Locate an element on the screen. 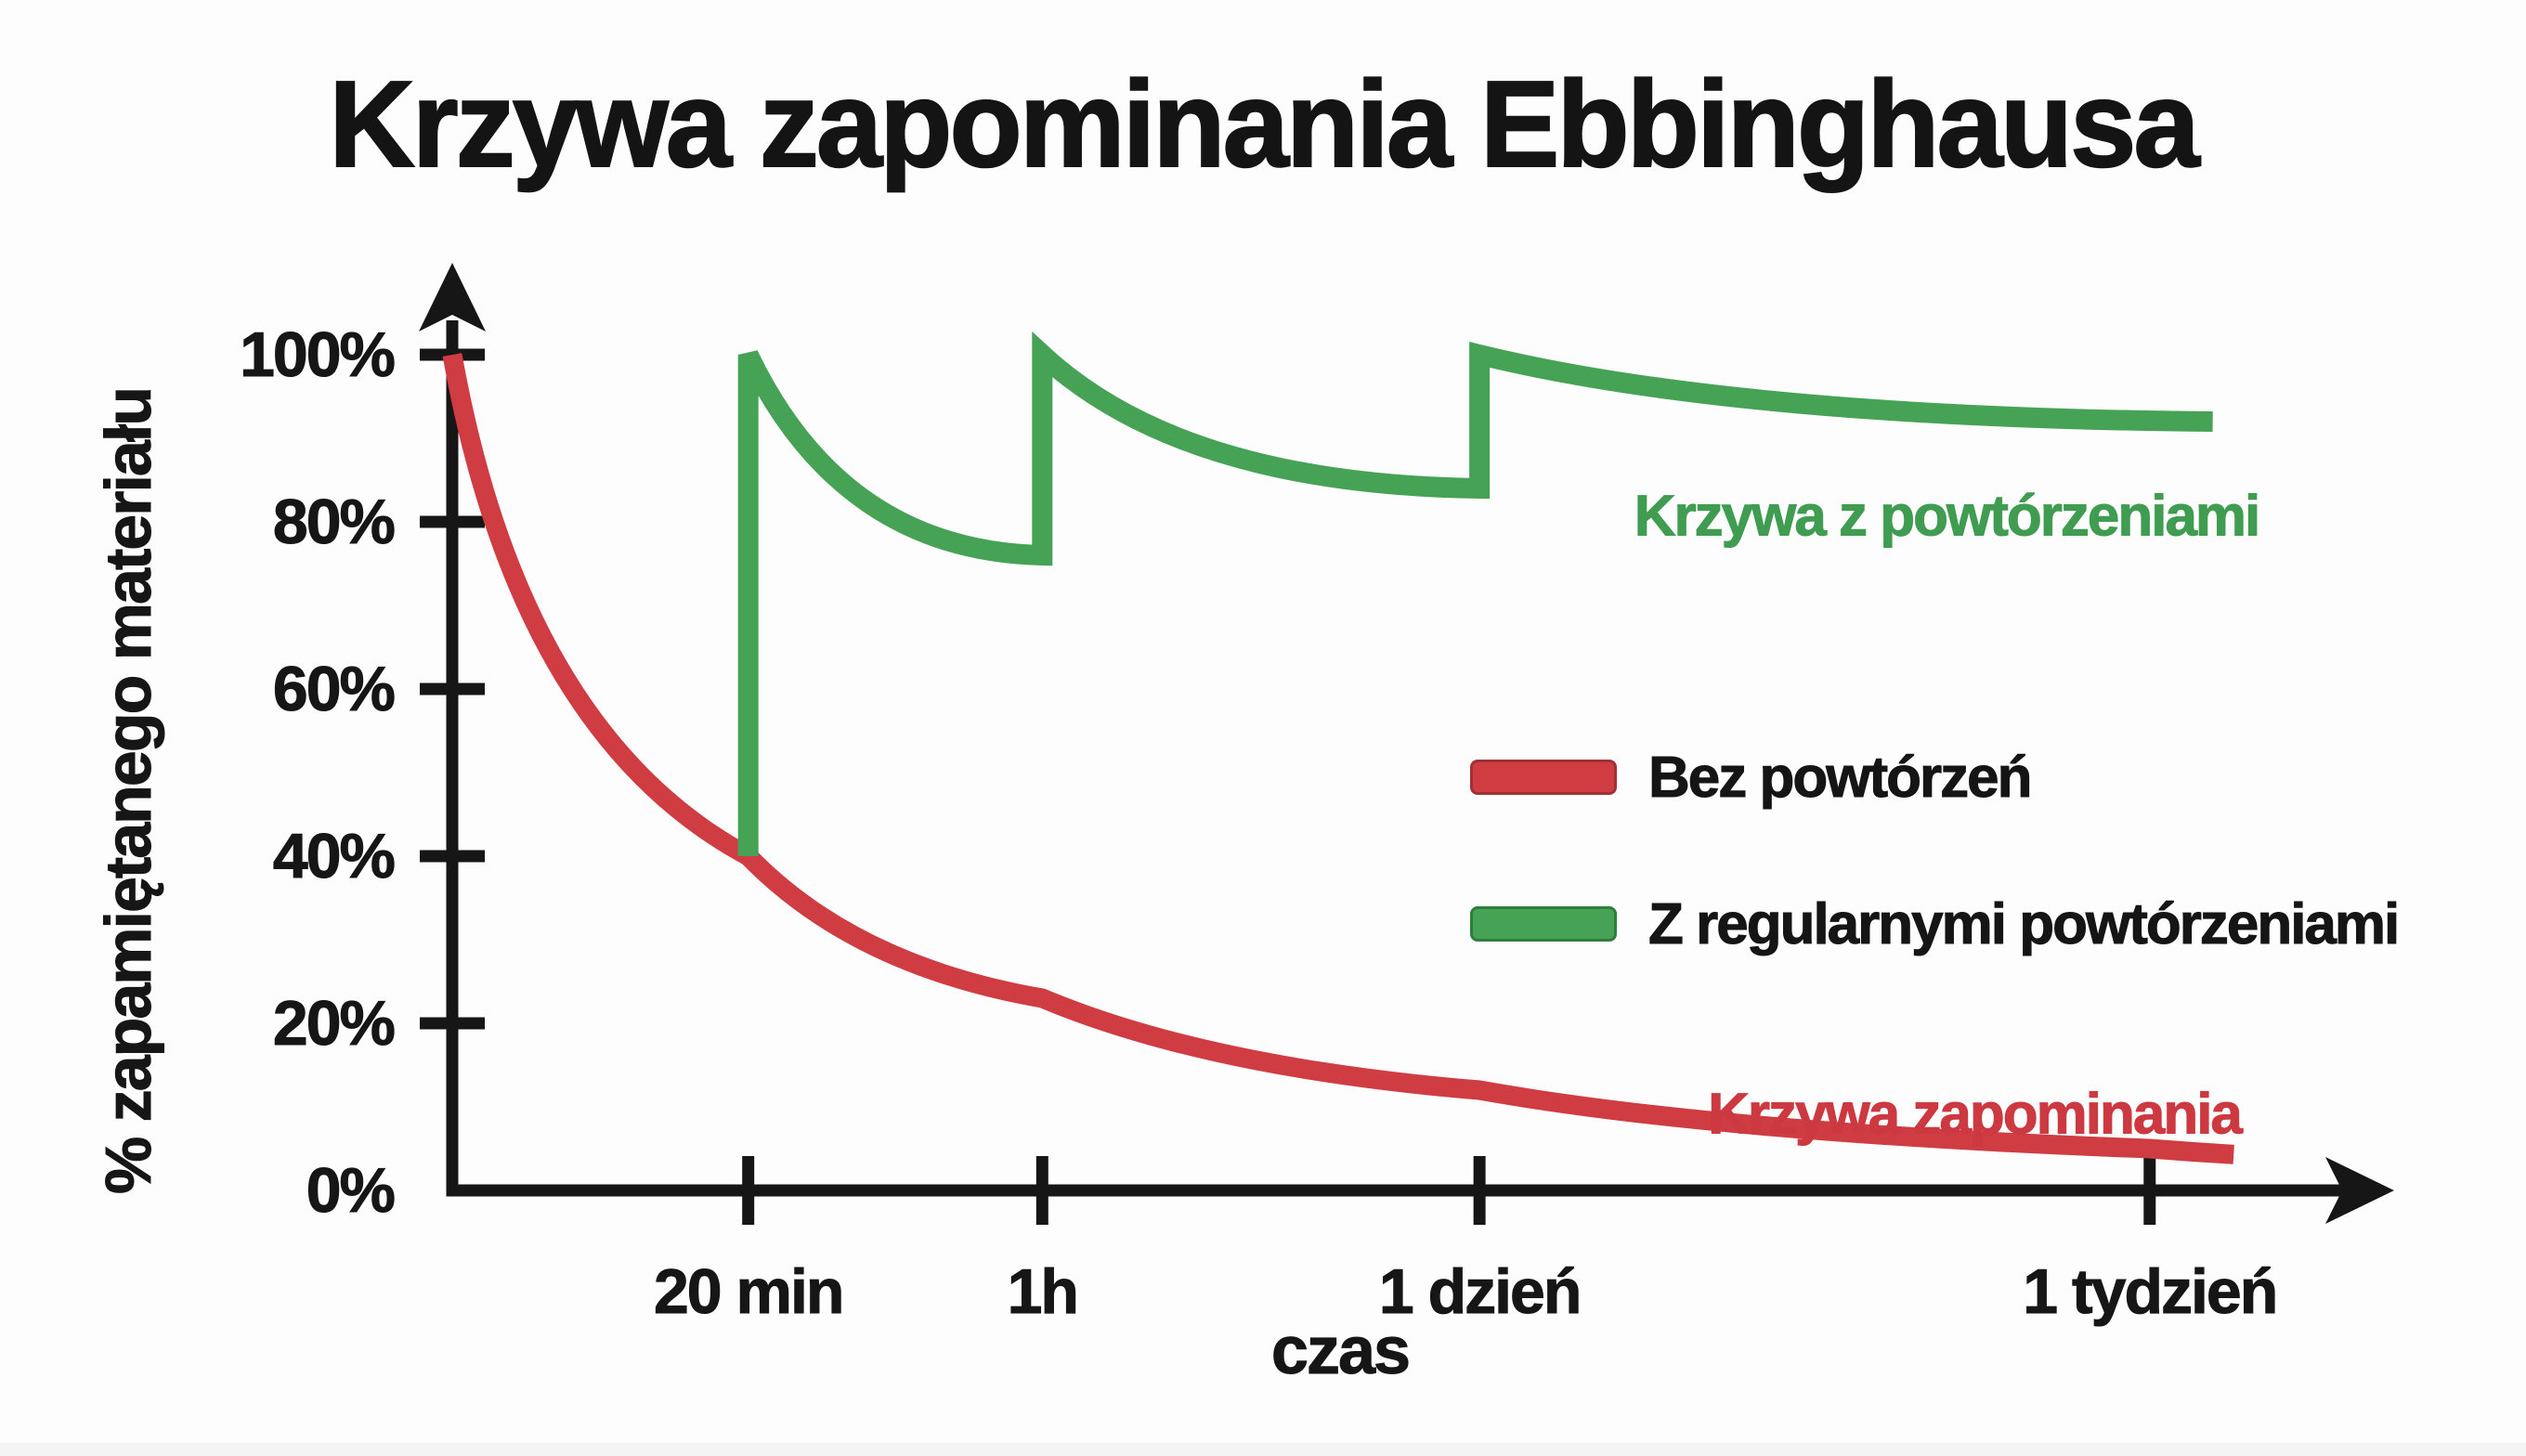 This screenshot has height=1456, width=2526. y-tick-label: 60% is located at coordinates (334, 689).